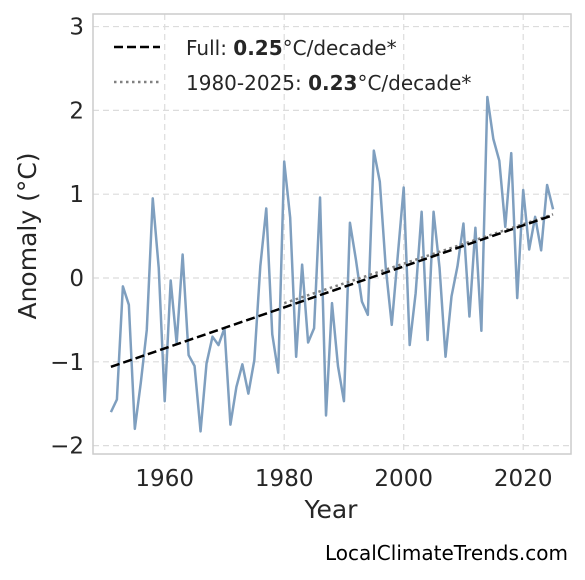 This screenshot has height=580, width=585. I want to click on y-tick-label: −1, so click(67, 363).